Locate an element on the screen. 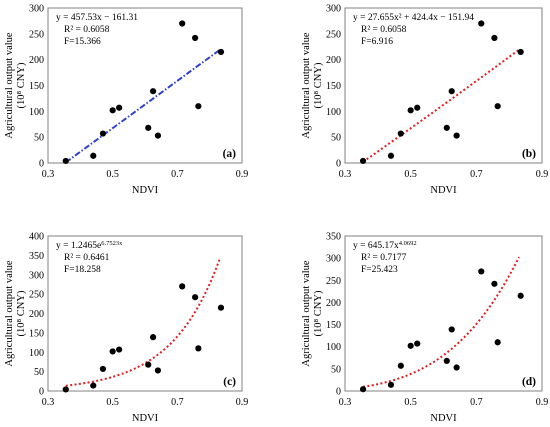 The height and width of the screenshot is (427, 550). regression-annotation-line: y = 457.53x − 161.31 is located at coordinates (97, 18).